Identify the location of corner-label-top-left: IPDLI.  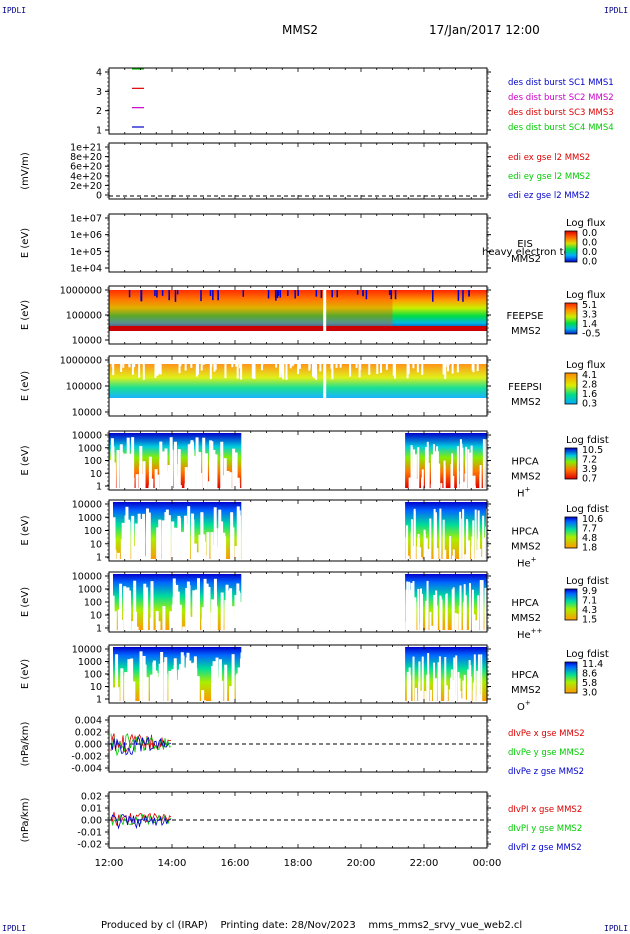
(14, 10).